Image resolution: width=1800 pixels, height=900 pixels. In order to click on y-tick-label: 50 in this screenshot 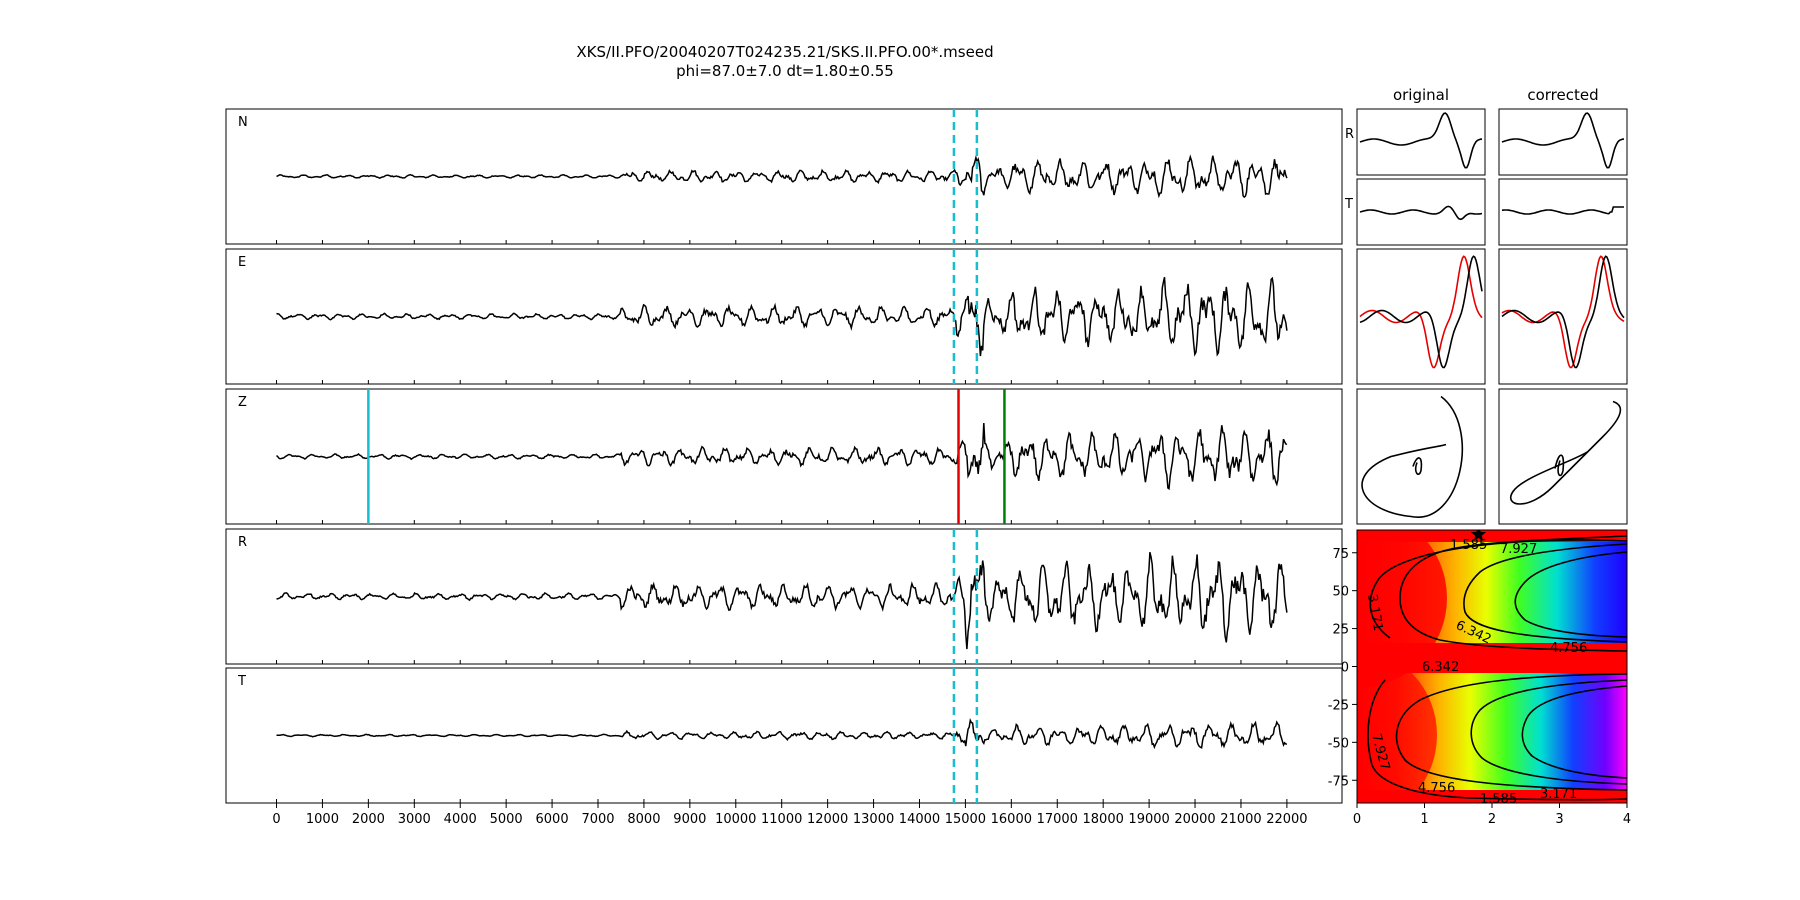, I will do `click(1340, 592)`.